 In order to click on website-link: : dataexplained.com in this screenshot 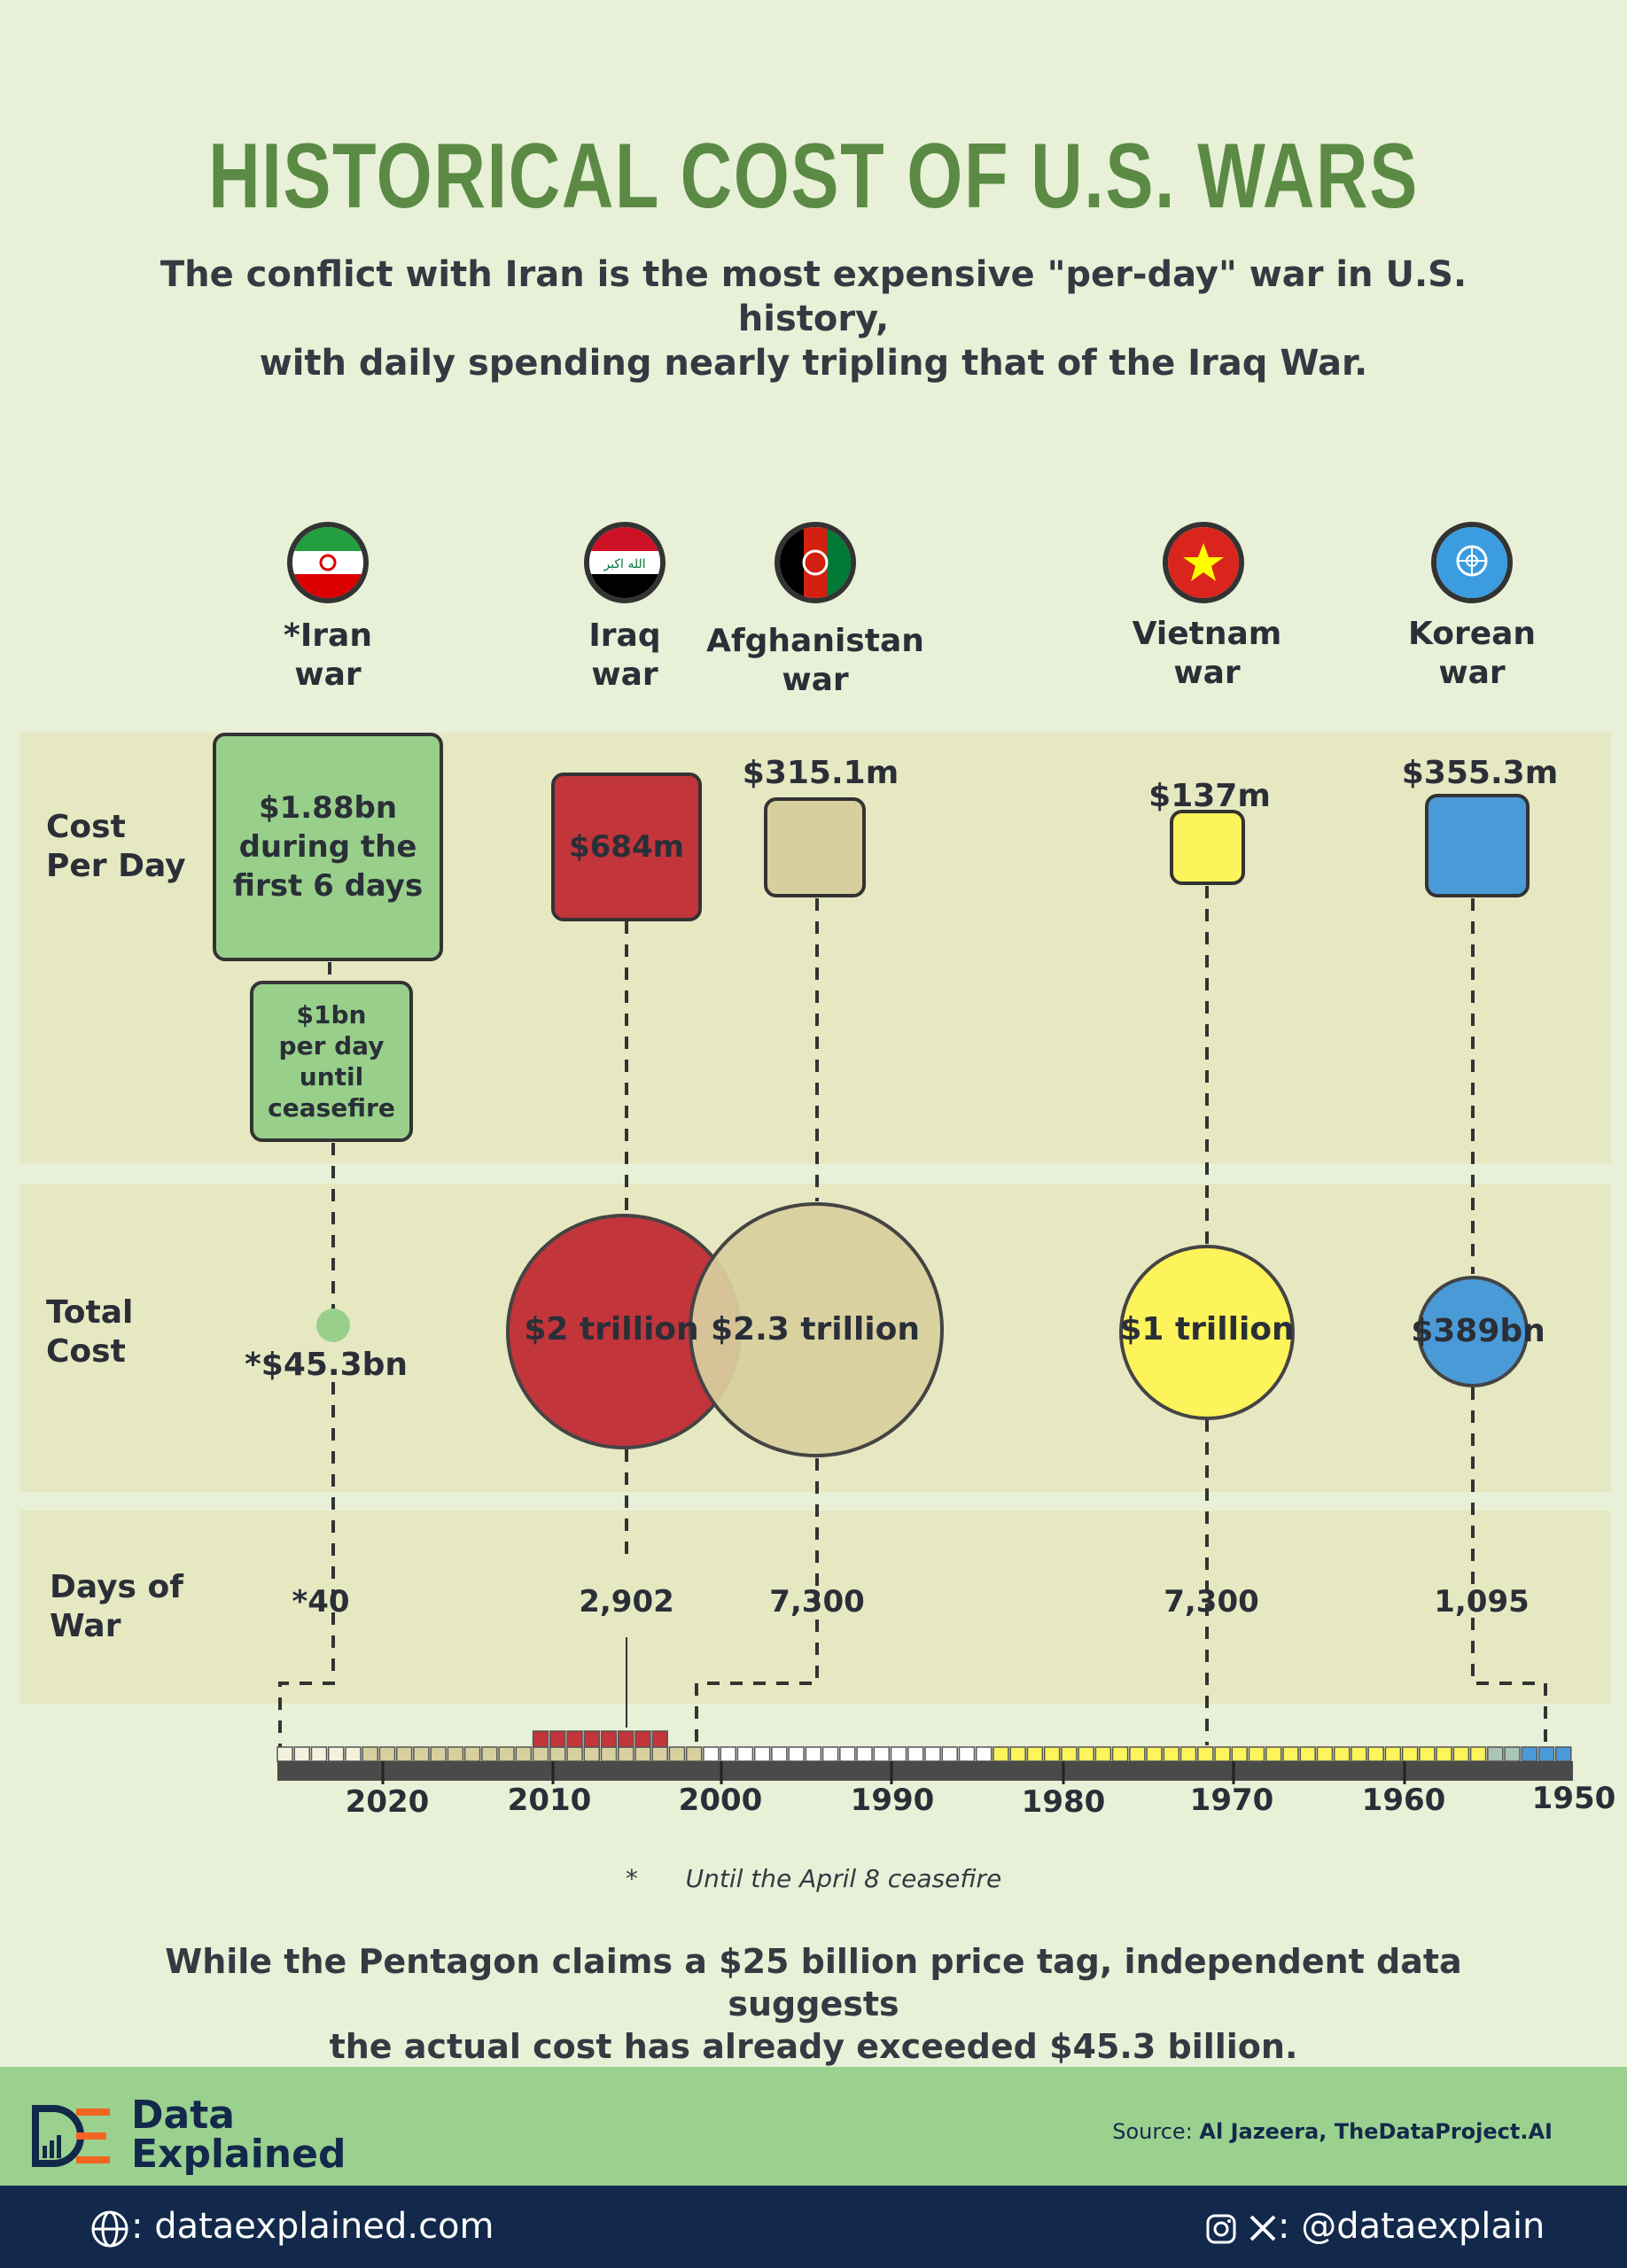, I will do `click(312, 2226)`.